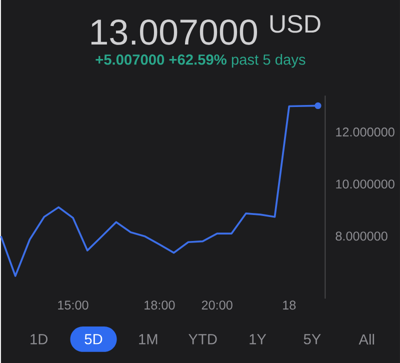 The height and width of the screenshot is (363, 400). What do you see at coordinates (365, 184) in the screenshot?
I see `y-tick-label: 10.000000` at bounding box center [365, 184].